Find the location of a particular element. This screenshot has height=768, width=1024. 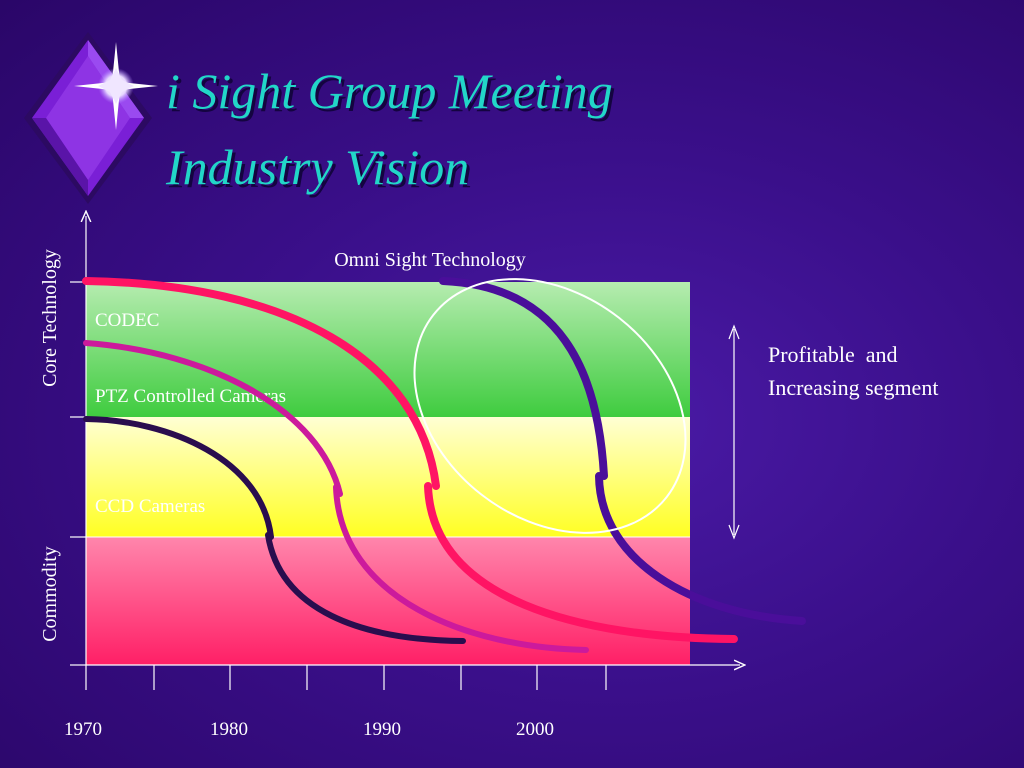

side-note-line1: Profitable and is located at coordinates (833, 354).